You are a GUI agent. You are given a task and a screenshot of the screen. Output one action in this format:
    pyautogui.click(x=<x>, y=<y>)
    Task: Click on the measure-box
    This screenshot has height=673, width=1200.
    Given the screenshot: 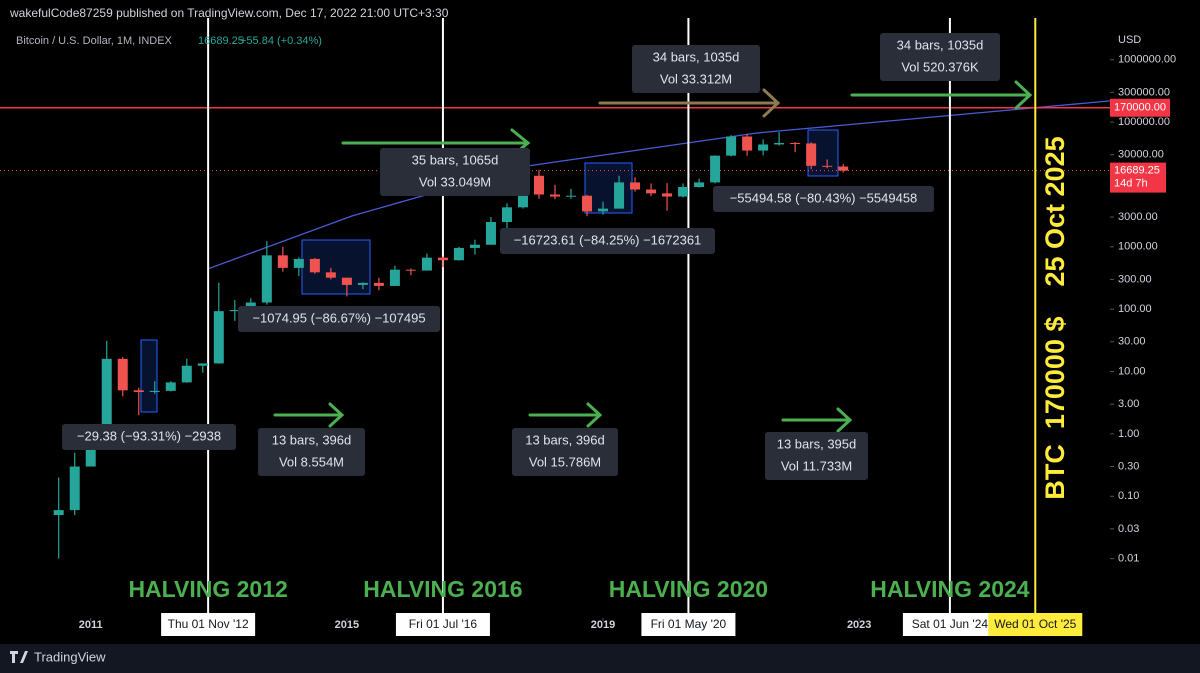 What is the action you would take?
    pyautogui.click(x=149, y=376)
    